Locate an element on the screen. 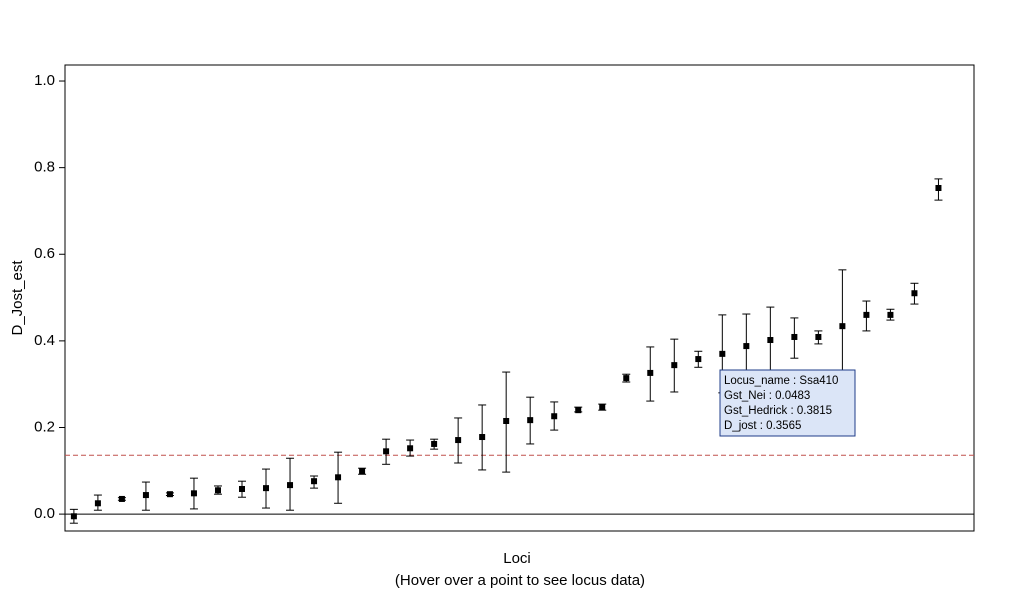  y-tick-label: 0.8 is located at coordinates (44, 167).